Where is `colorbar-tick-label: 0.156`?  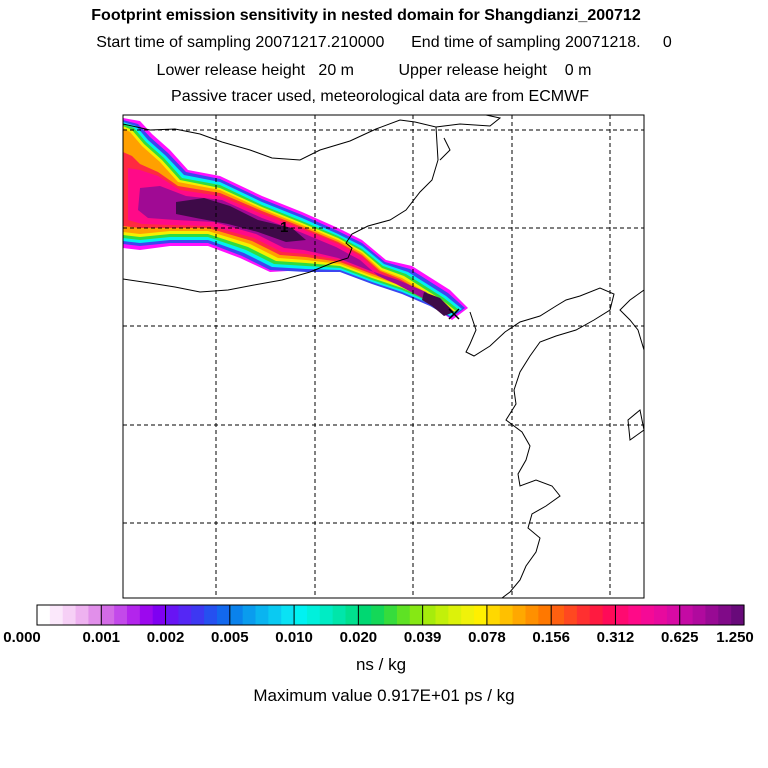 colorbar-tick-label: 0.156 is located at coordinates (551, 637).